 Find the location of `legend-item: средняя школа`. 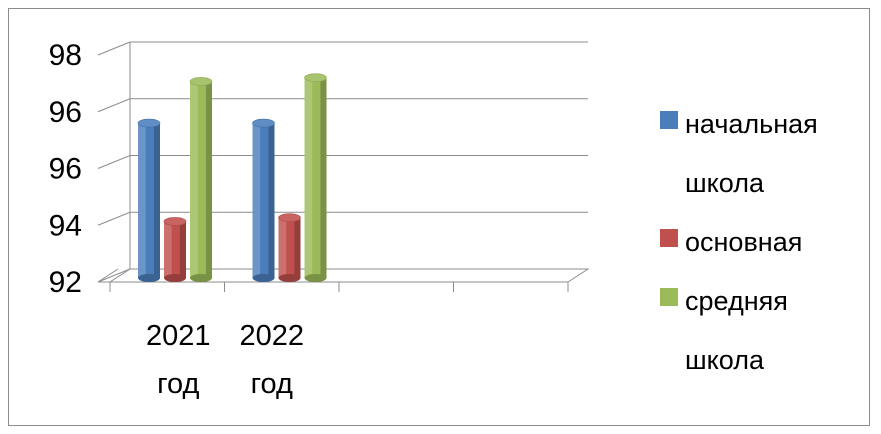

legend-item: средняя школа is located at coordinates (724, 330).